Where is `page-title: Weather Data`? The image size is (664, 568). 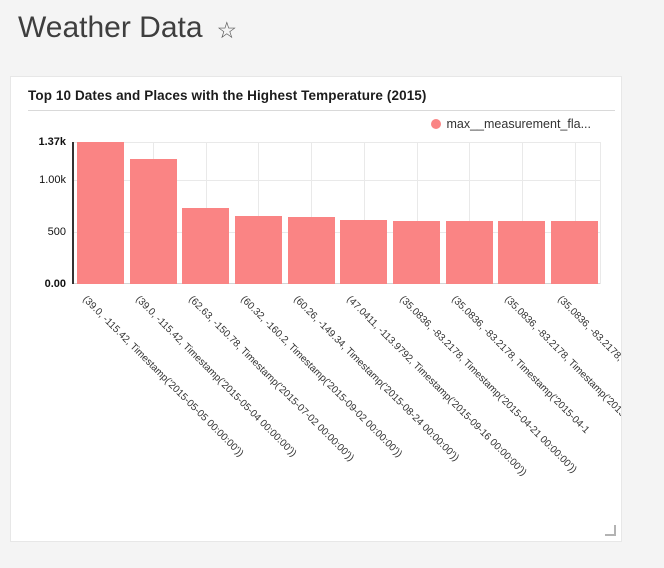 page-title: Weather Data is located at coordinates (110, 27).